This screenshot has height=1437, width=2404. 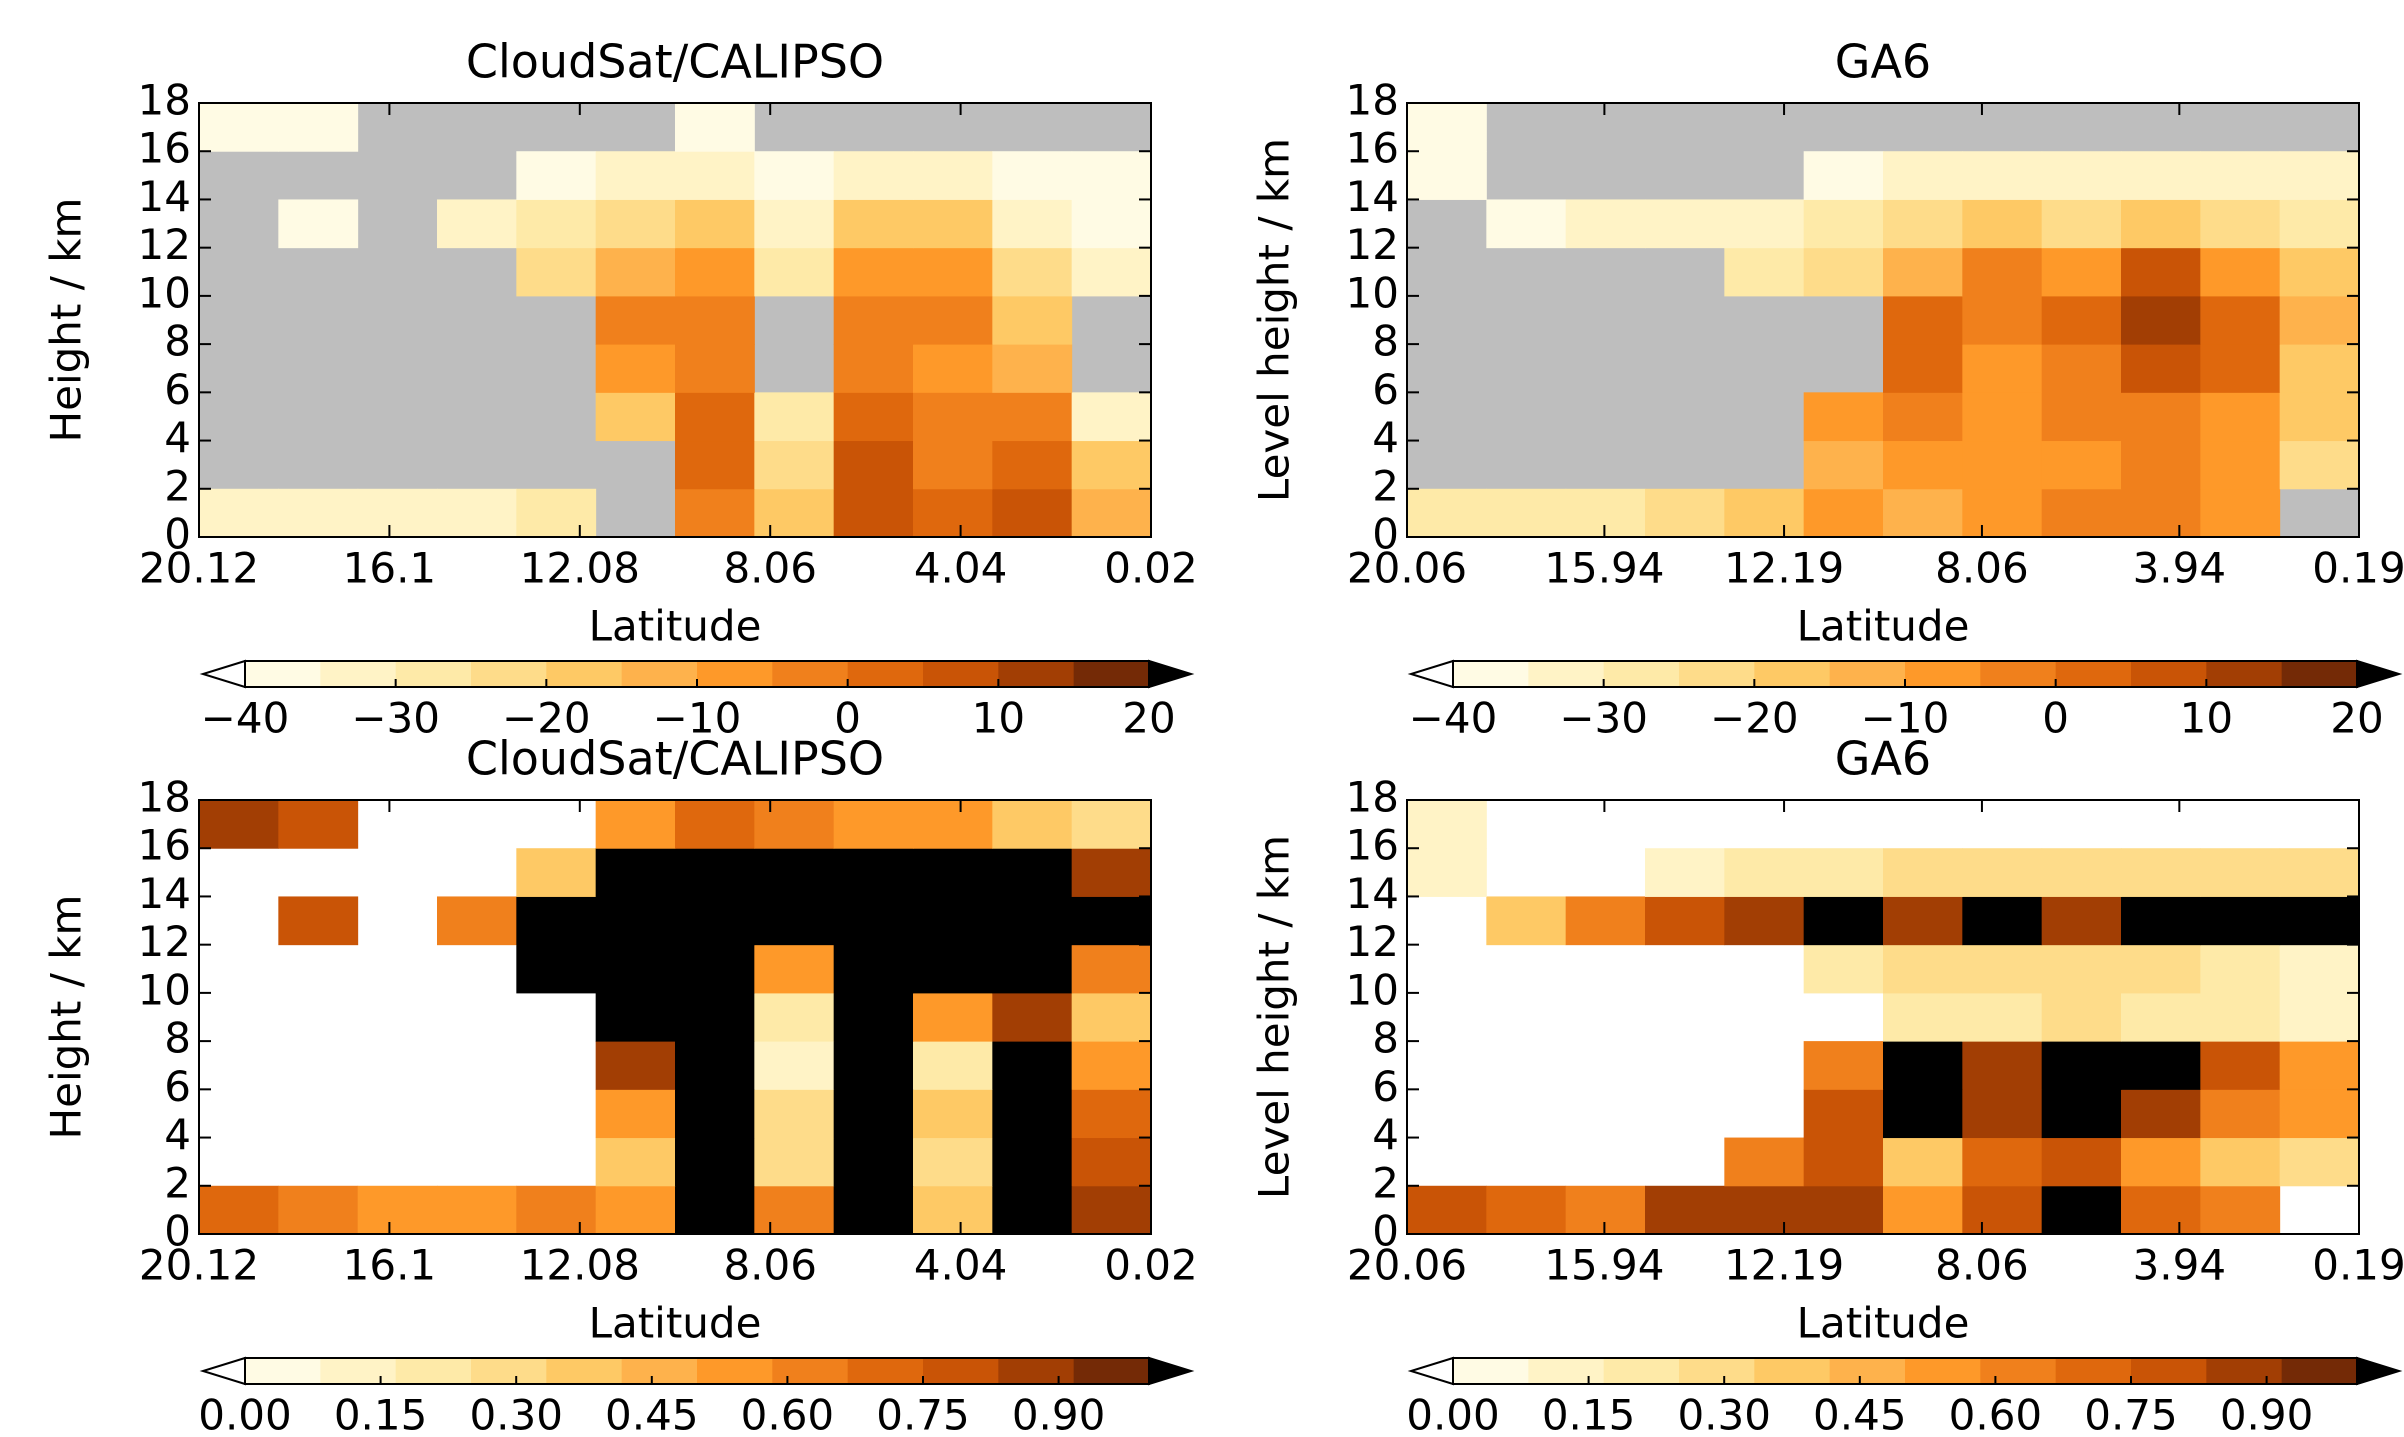 I want to click on x-axis-label: Latitude, so click(x=1883, y=1323).